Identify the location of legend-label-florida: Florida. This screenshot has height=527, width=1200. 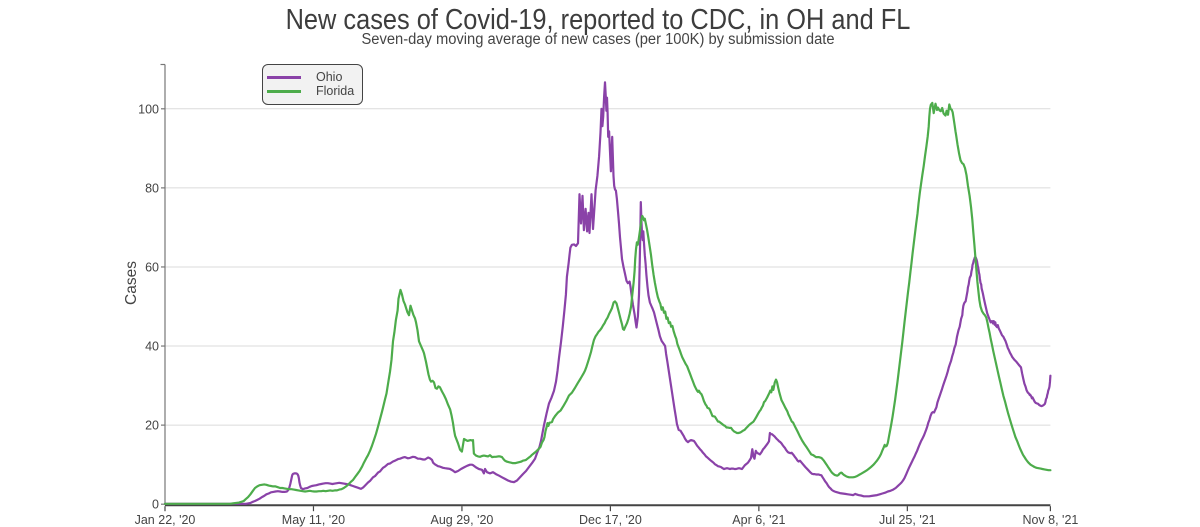
(335, 90).